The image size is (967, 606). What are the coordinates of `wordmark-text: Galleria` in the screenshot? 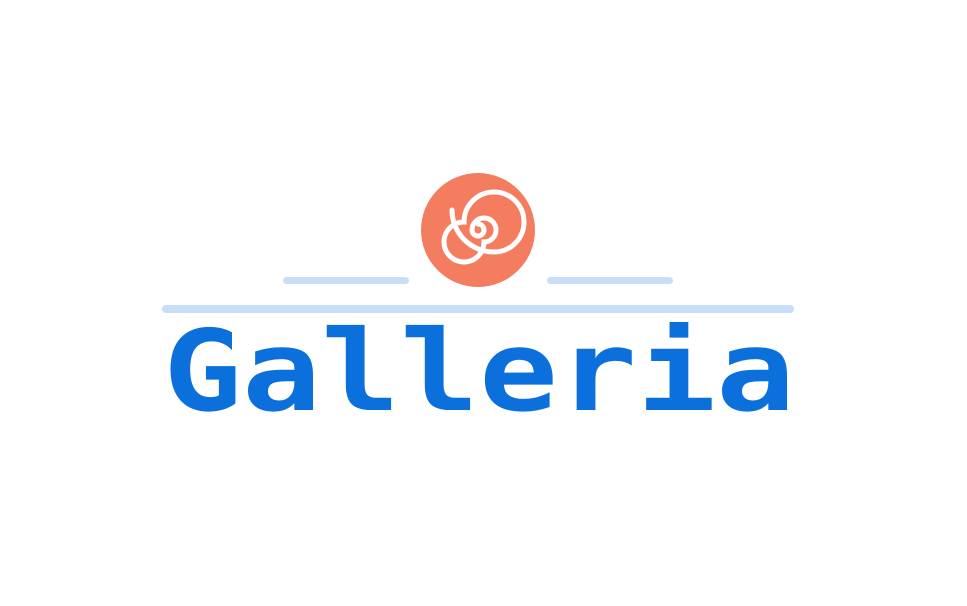 It's located at (479, 372).